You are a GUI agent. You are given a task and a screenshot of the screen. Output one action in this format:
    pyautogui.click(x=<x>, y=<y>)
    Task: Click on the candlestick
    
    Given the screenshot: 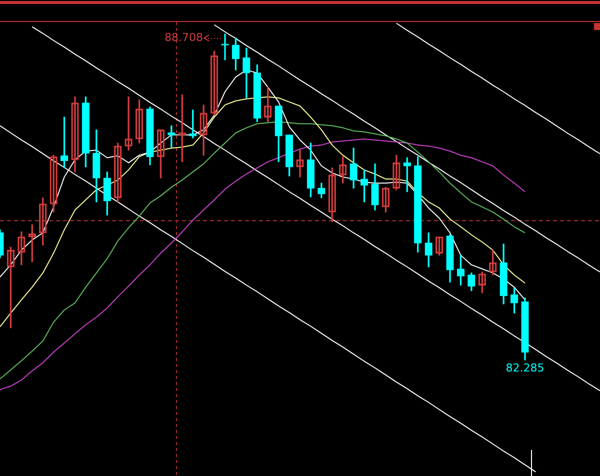 What is the action you would take?
    pyautogui.click(x=225, y=47)
    